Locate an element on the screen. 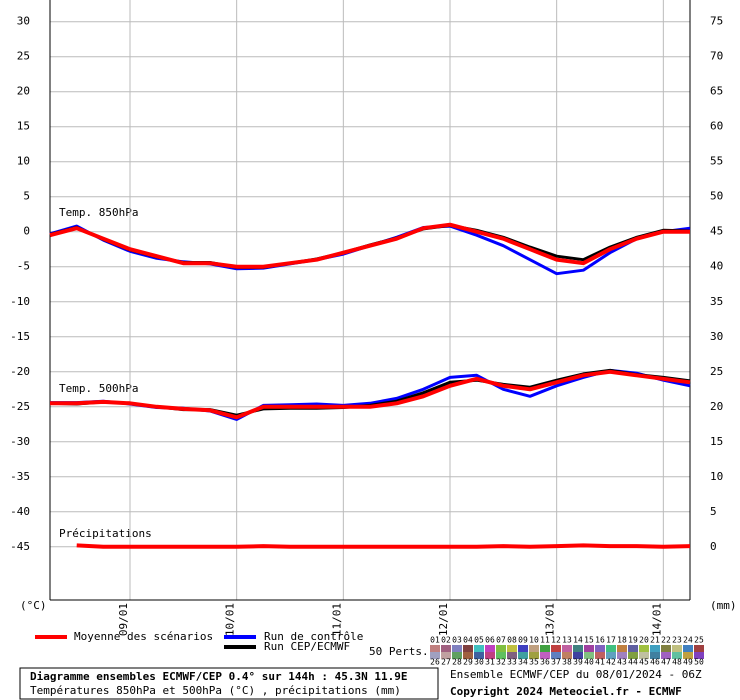 This screenshot has width=740, height=700. perturbation-label: 37 is located at coordinates (556, 662).